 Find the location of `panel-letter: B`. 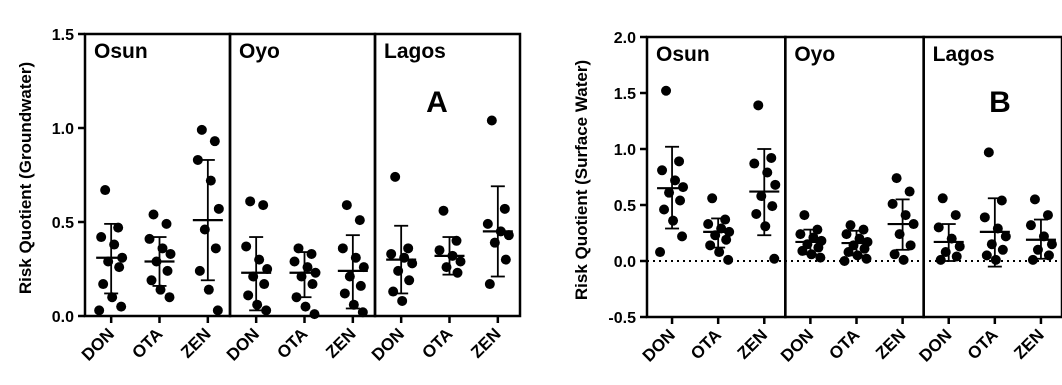

panel-letter: B is located at coordinates (1000, 102).